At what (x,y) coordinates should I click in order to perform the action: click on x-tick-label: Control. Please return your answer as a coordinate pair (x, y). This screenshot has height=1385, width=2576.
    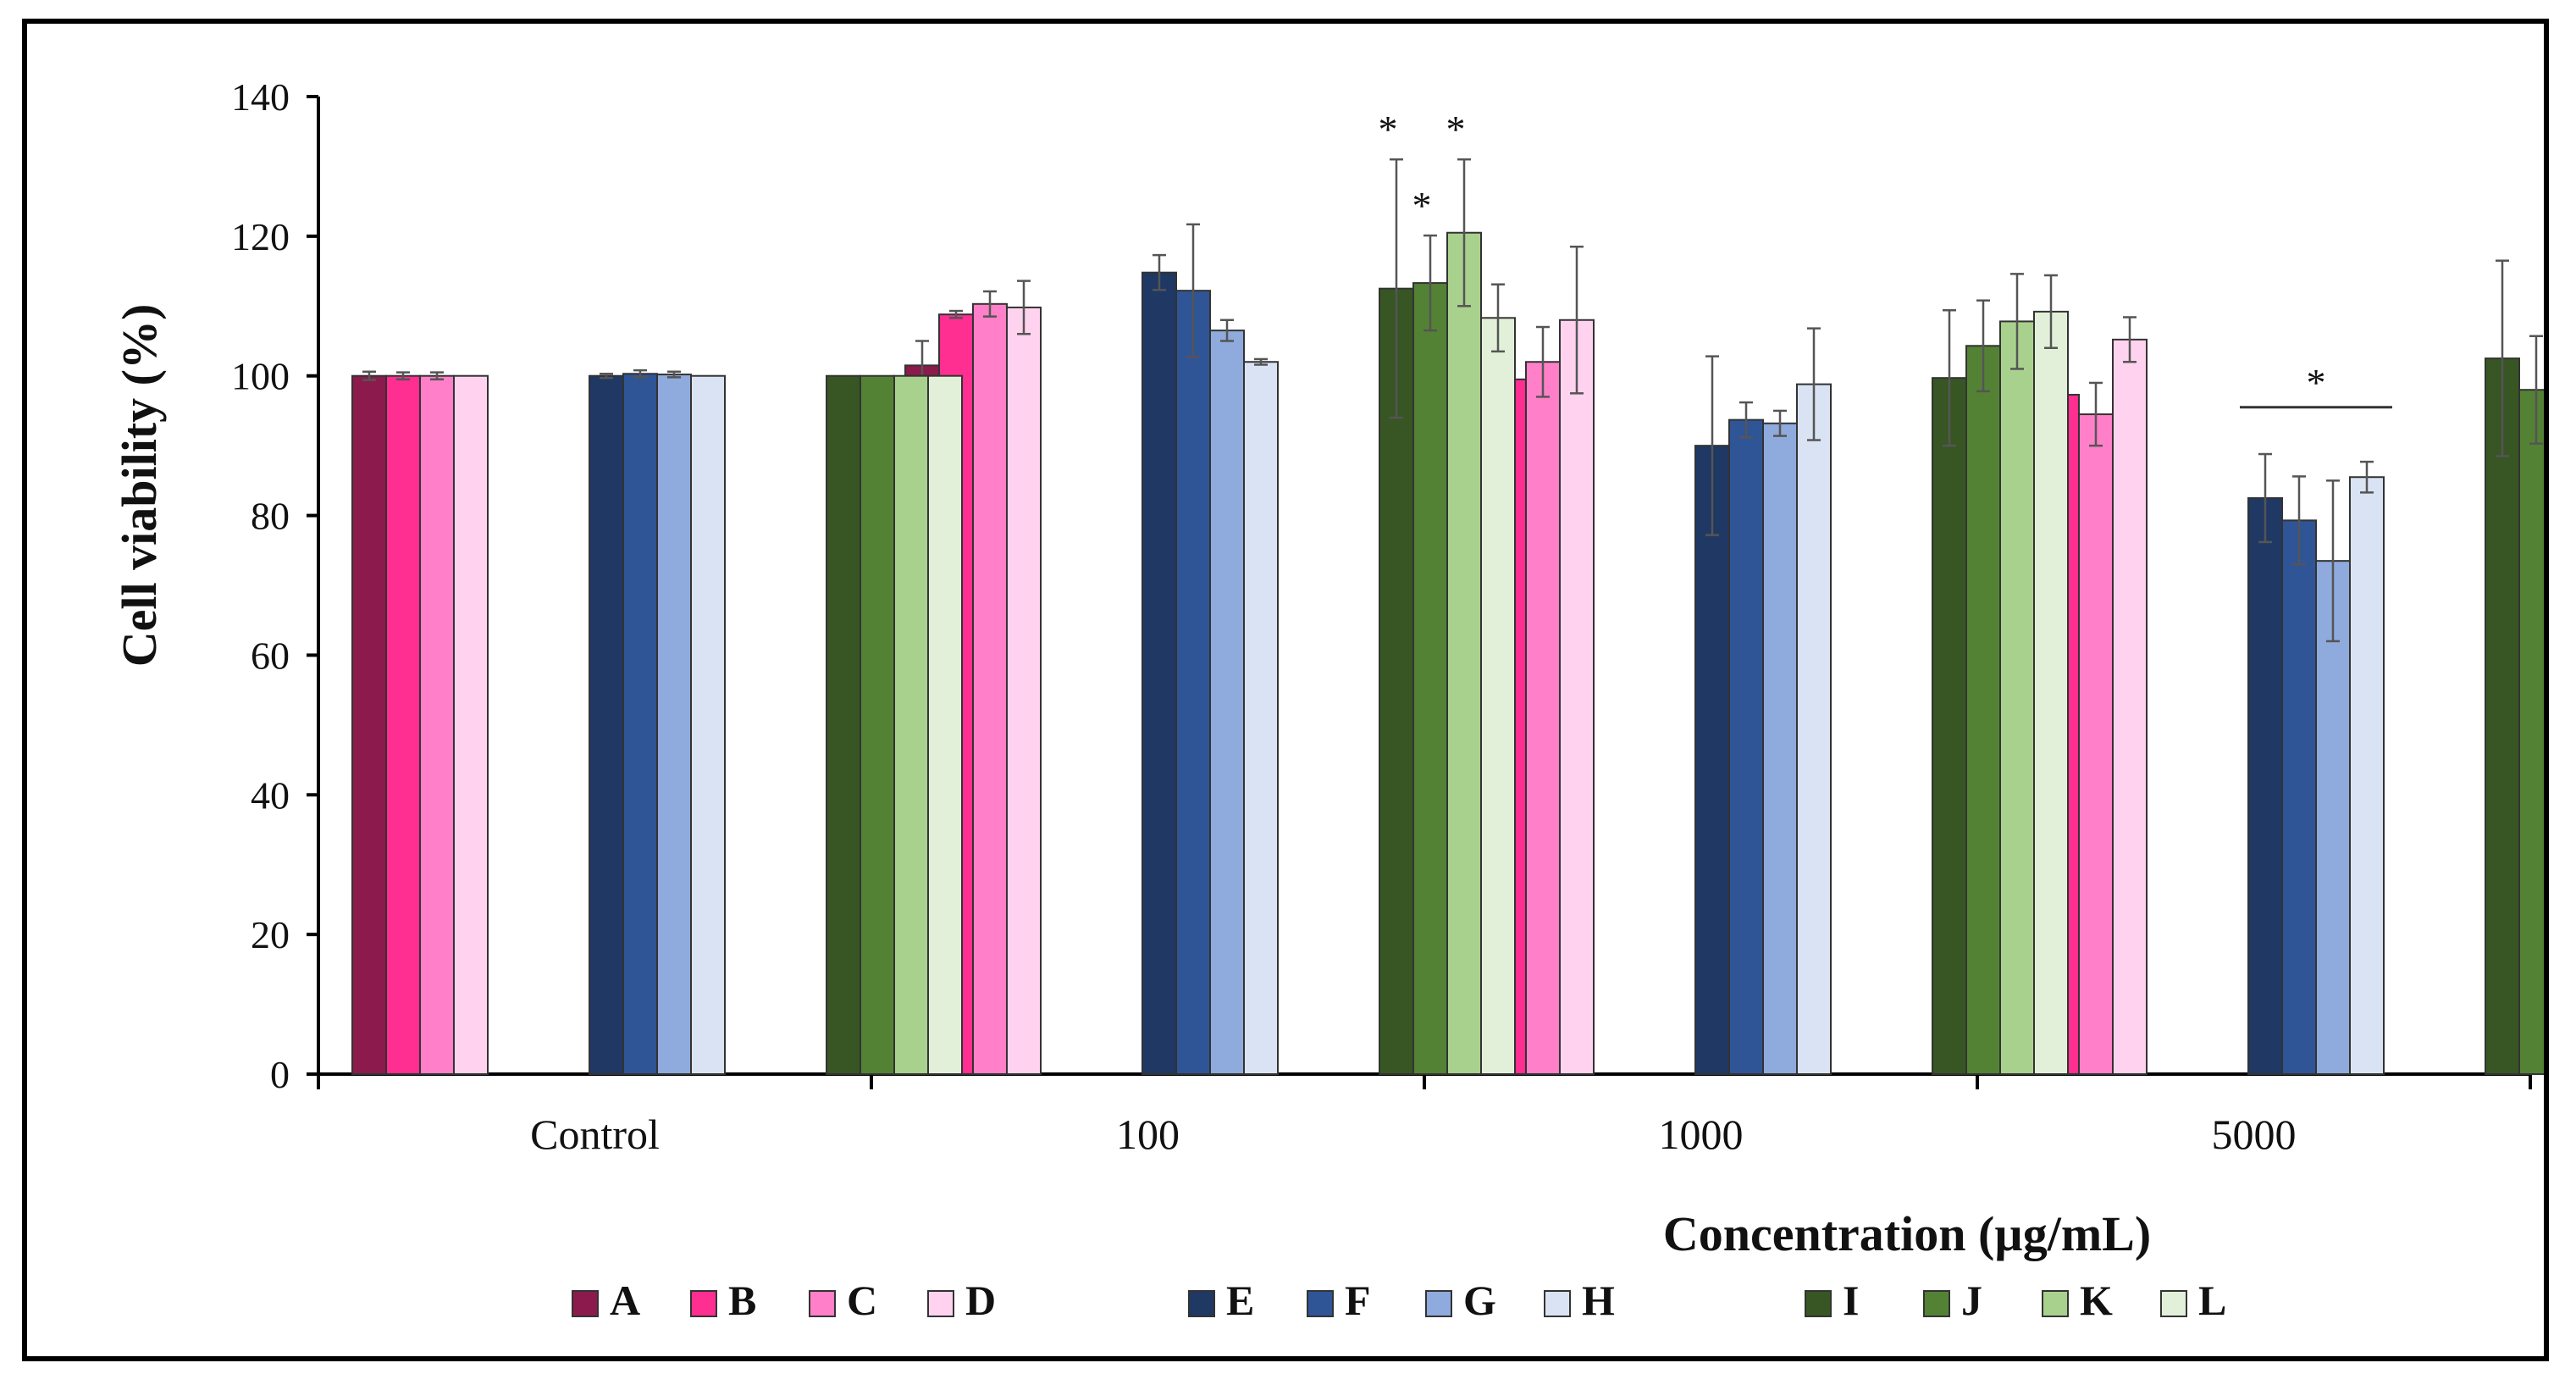
    Looking at the image, I should click on (595, 1134).